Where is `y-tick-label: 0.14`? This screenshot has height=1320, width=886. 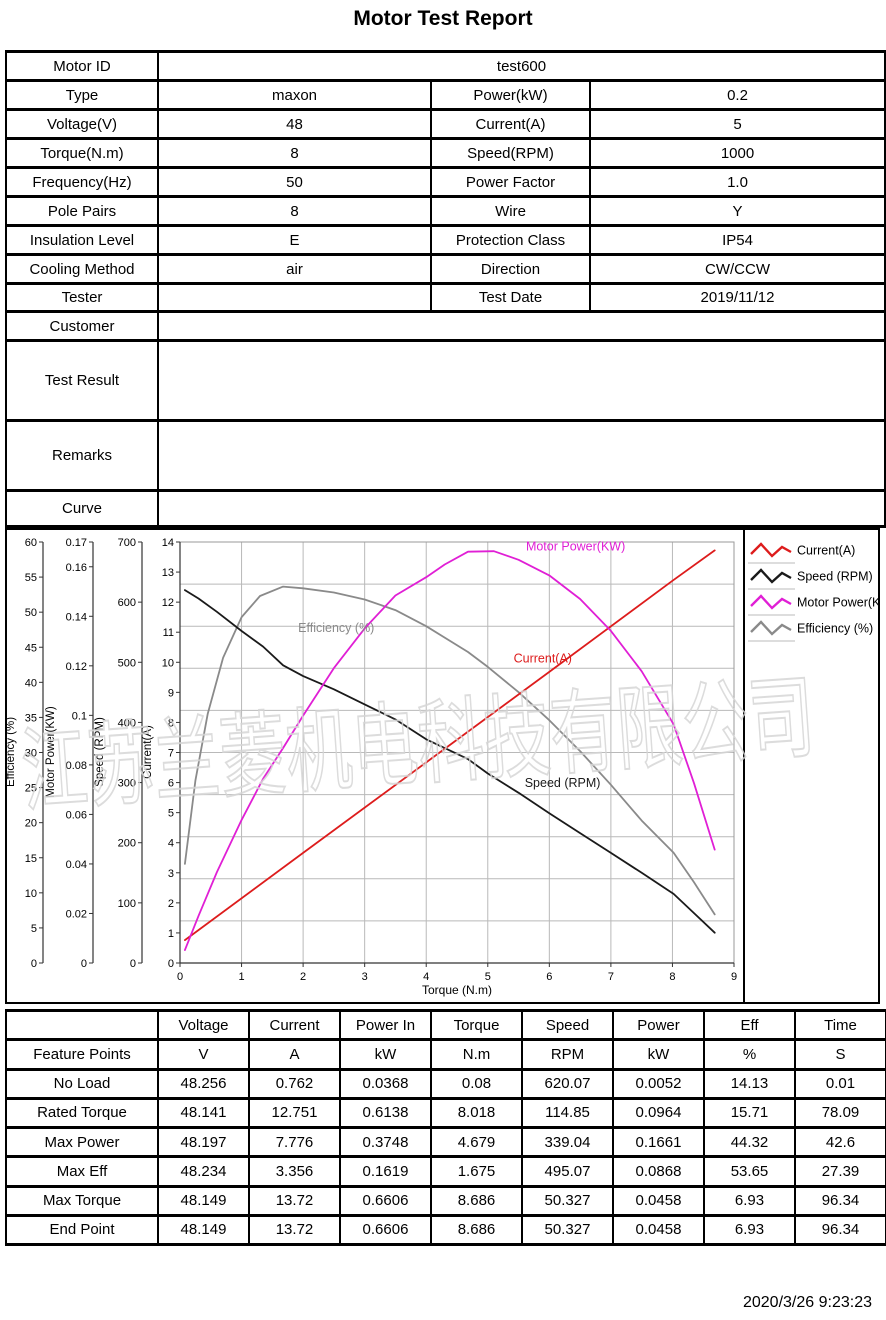 y-tick-label: 0.14 is located at coordinates (76, 617).